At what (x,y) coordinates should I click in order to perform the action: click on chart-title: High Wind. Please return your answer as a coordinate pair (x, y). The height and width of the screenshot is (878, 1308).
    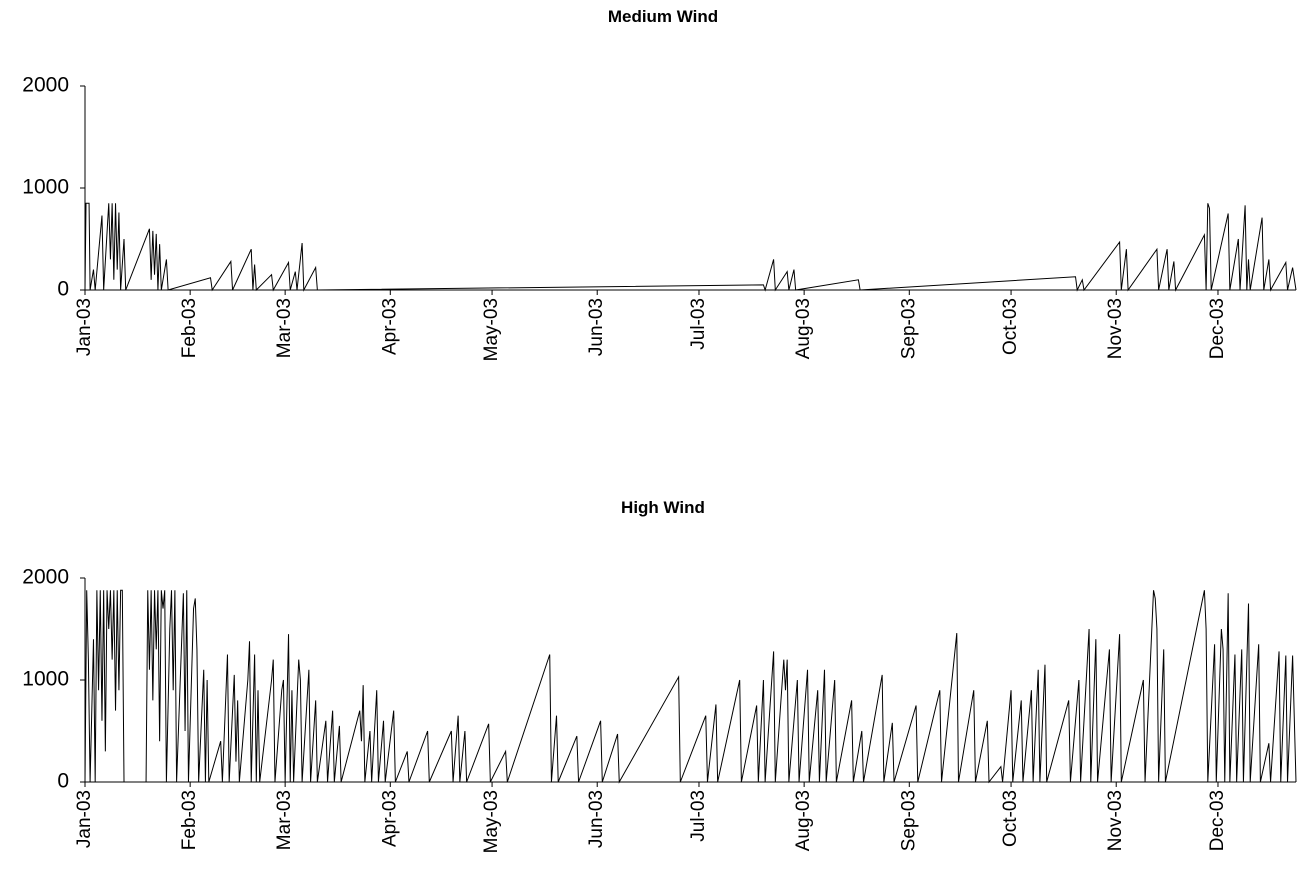
    Looking at the image, I should click on (663, 507).